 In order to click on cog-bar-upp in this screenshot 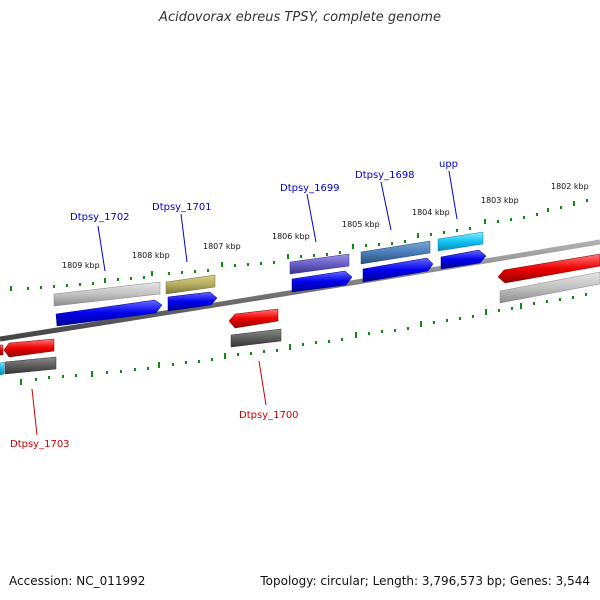, I will do `click(460, 241)`.